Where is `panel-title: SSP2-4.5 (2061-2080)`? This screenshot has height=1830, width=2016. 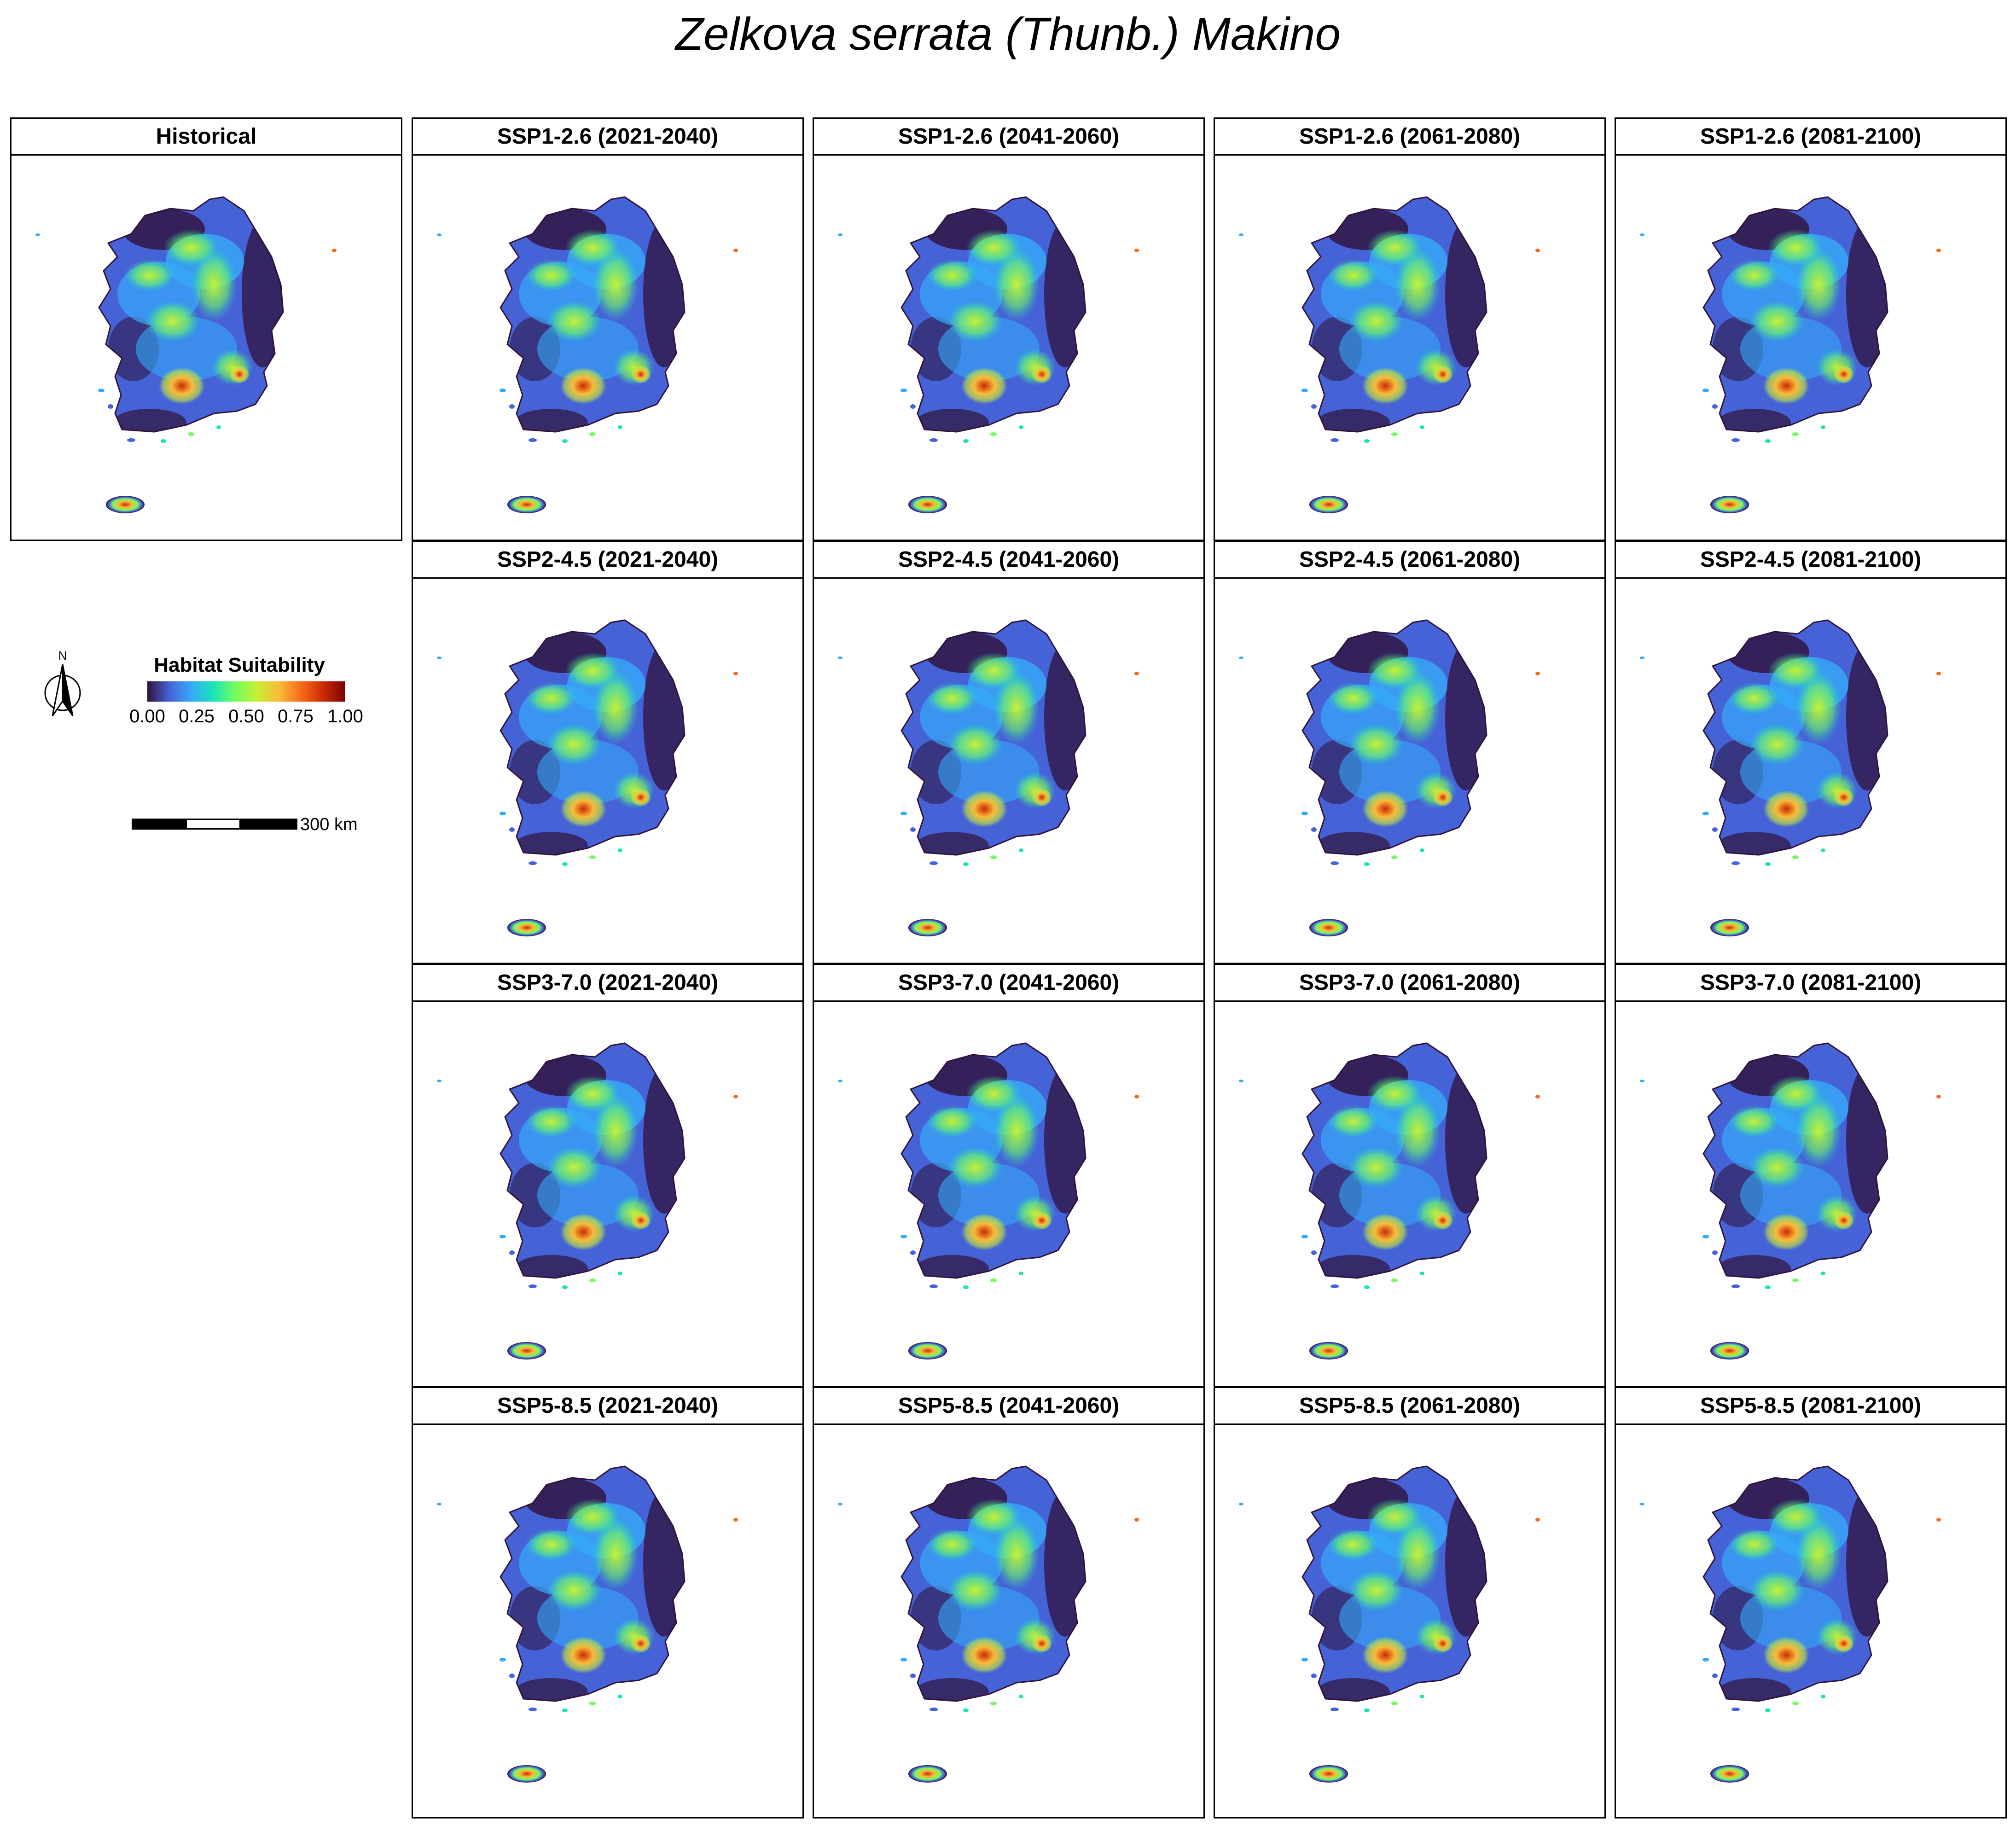
panel-title: SSP2-4.5 (2061-2080) is located at coordinates (1409, 560).